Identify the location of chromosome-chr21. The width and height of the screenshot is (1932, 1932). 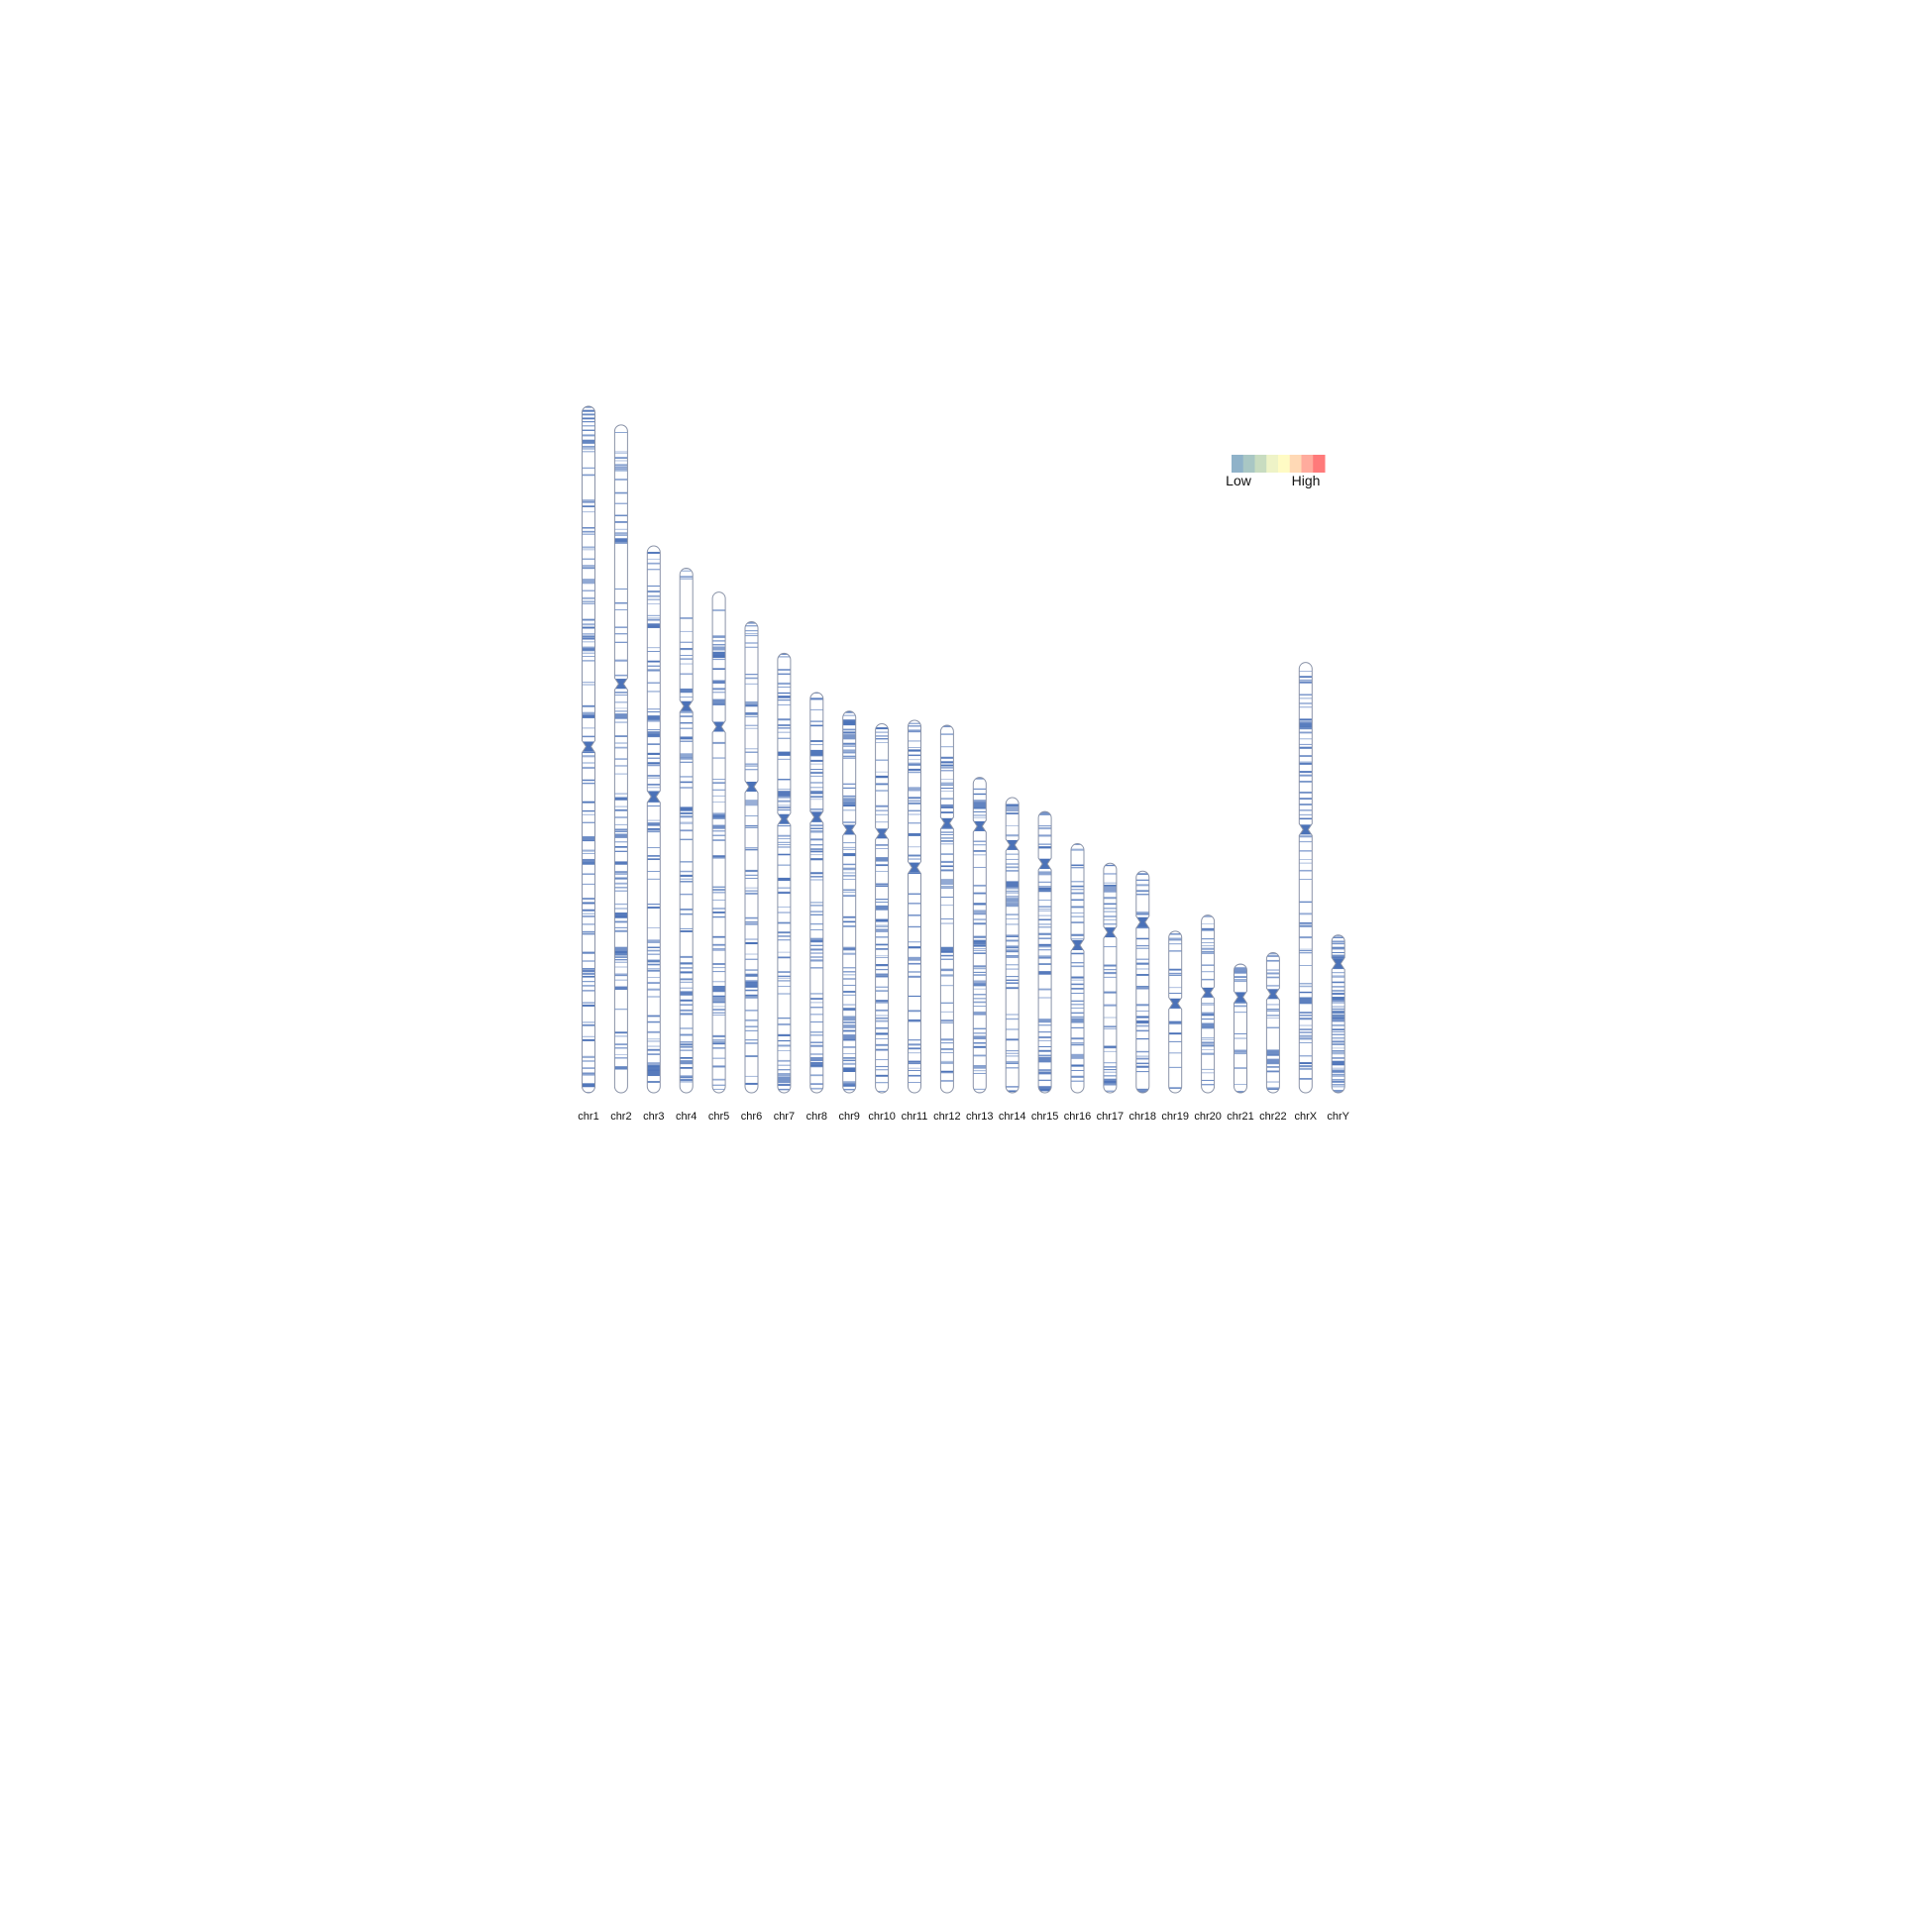
(1240, 1028).